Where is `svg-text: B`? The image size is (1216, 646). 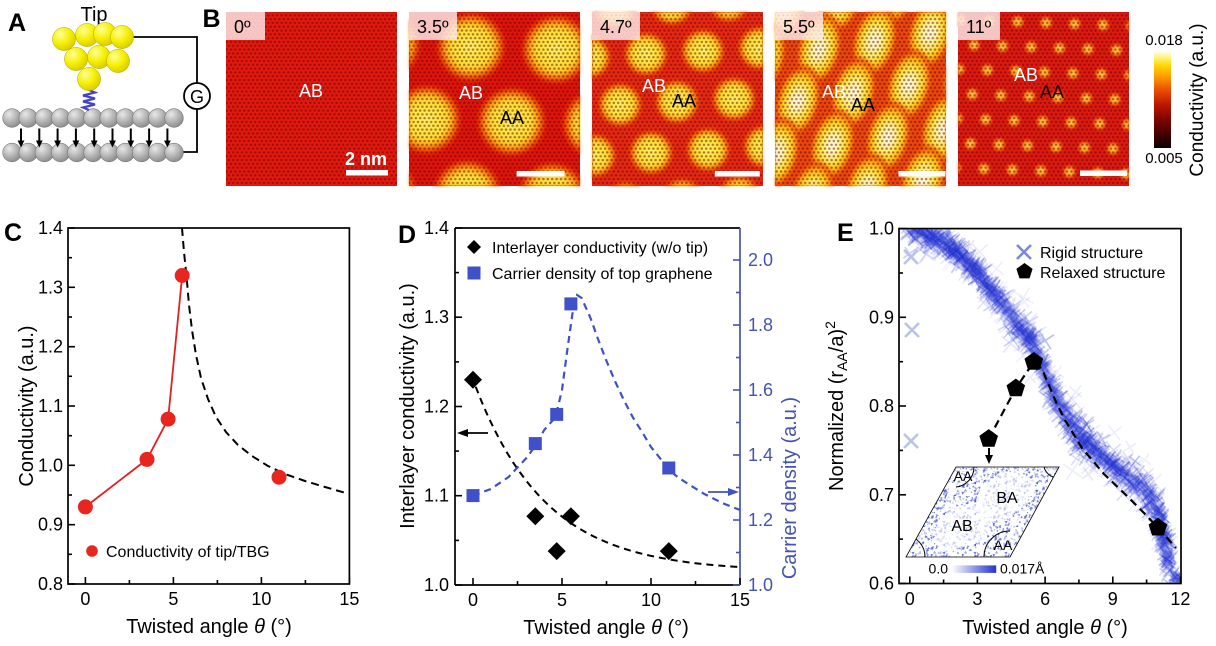
svg-text: B is located at coordinates (212, 19).